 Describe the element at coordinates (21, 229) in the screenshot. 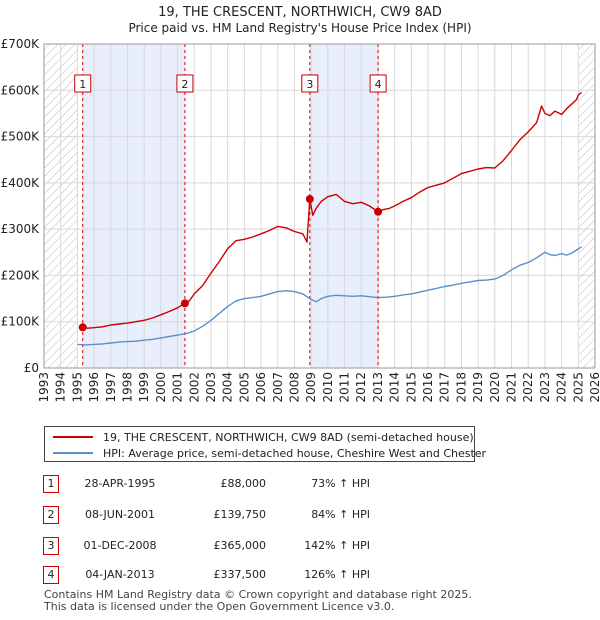

I see `y-tick-label: £300K` at that location.